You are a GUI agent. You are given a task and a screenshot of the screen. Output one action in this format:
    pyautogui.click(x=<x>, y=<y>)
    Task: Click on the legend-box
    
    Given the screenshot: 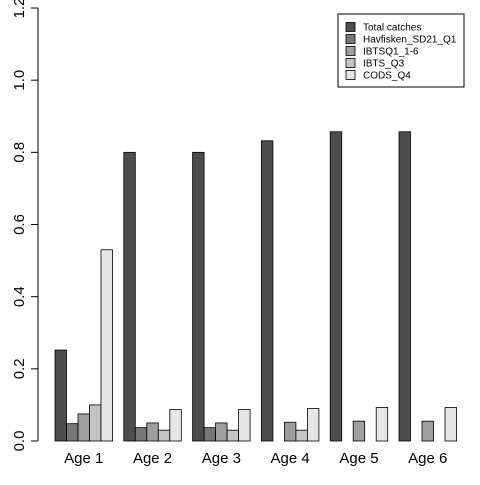 What is the action you would take?
    pyautogui.click(x=401, y=50)
    